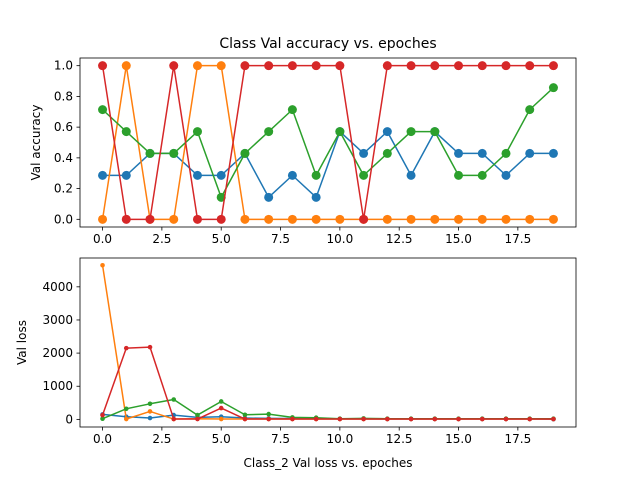  What do you see at coordinates (63, 219) in the screenshot?
I see `y-tick-label: 0.0` at bounding box center [63, 219].